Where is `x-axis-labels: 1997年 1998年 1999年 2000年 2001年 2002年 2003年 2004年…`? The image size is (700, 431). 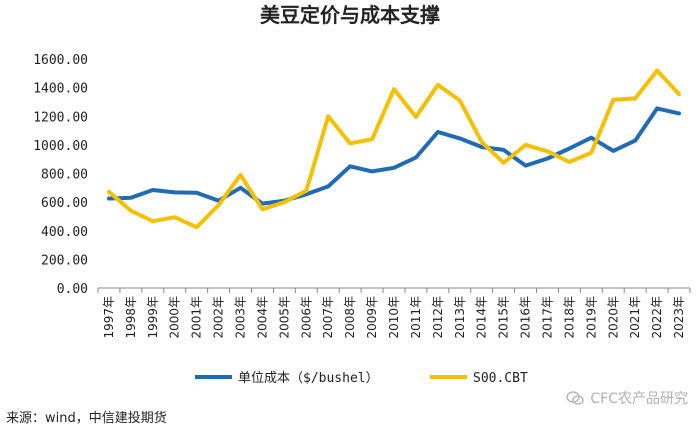 x-axis-labels: 1997年 1998年 1999年 2000年 2001年 2002年 2003年 2004年… is located at coordinates (394, 317).